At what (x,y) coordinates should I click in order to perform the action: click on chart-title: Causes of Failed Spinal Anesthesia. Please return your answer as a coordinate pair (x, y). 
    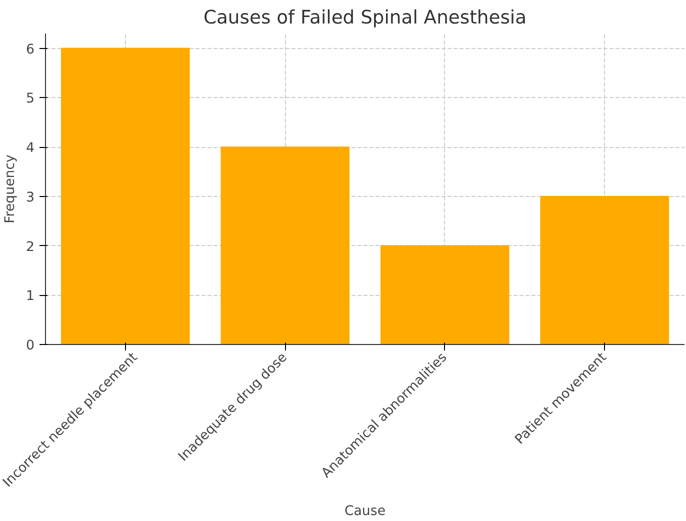
    Looking at the image, I should click on (365, 18).